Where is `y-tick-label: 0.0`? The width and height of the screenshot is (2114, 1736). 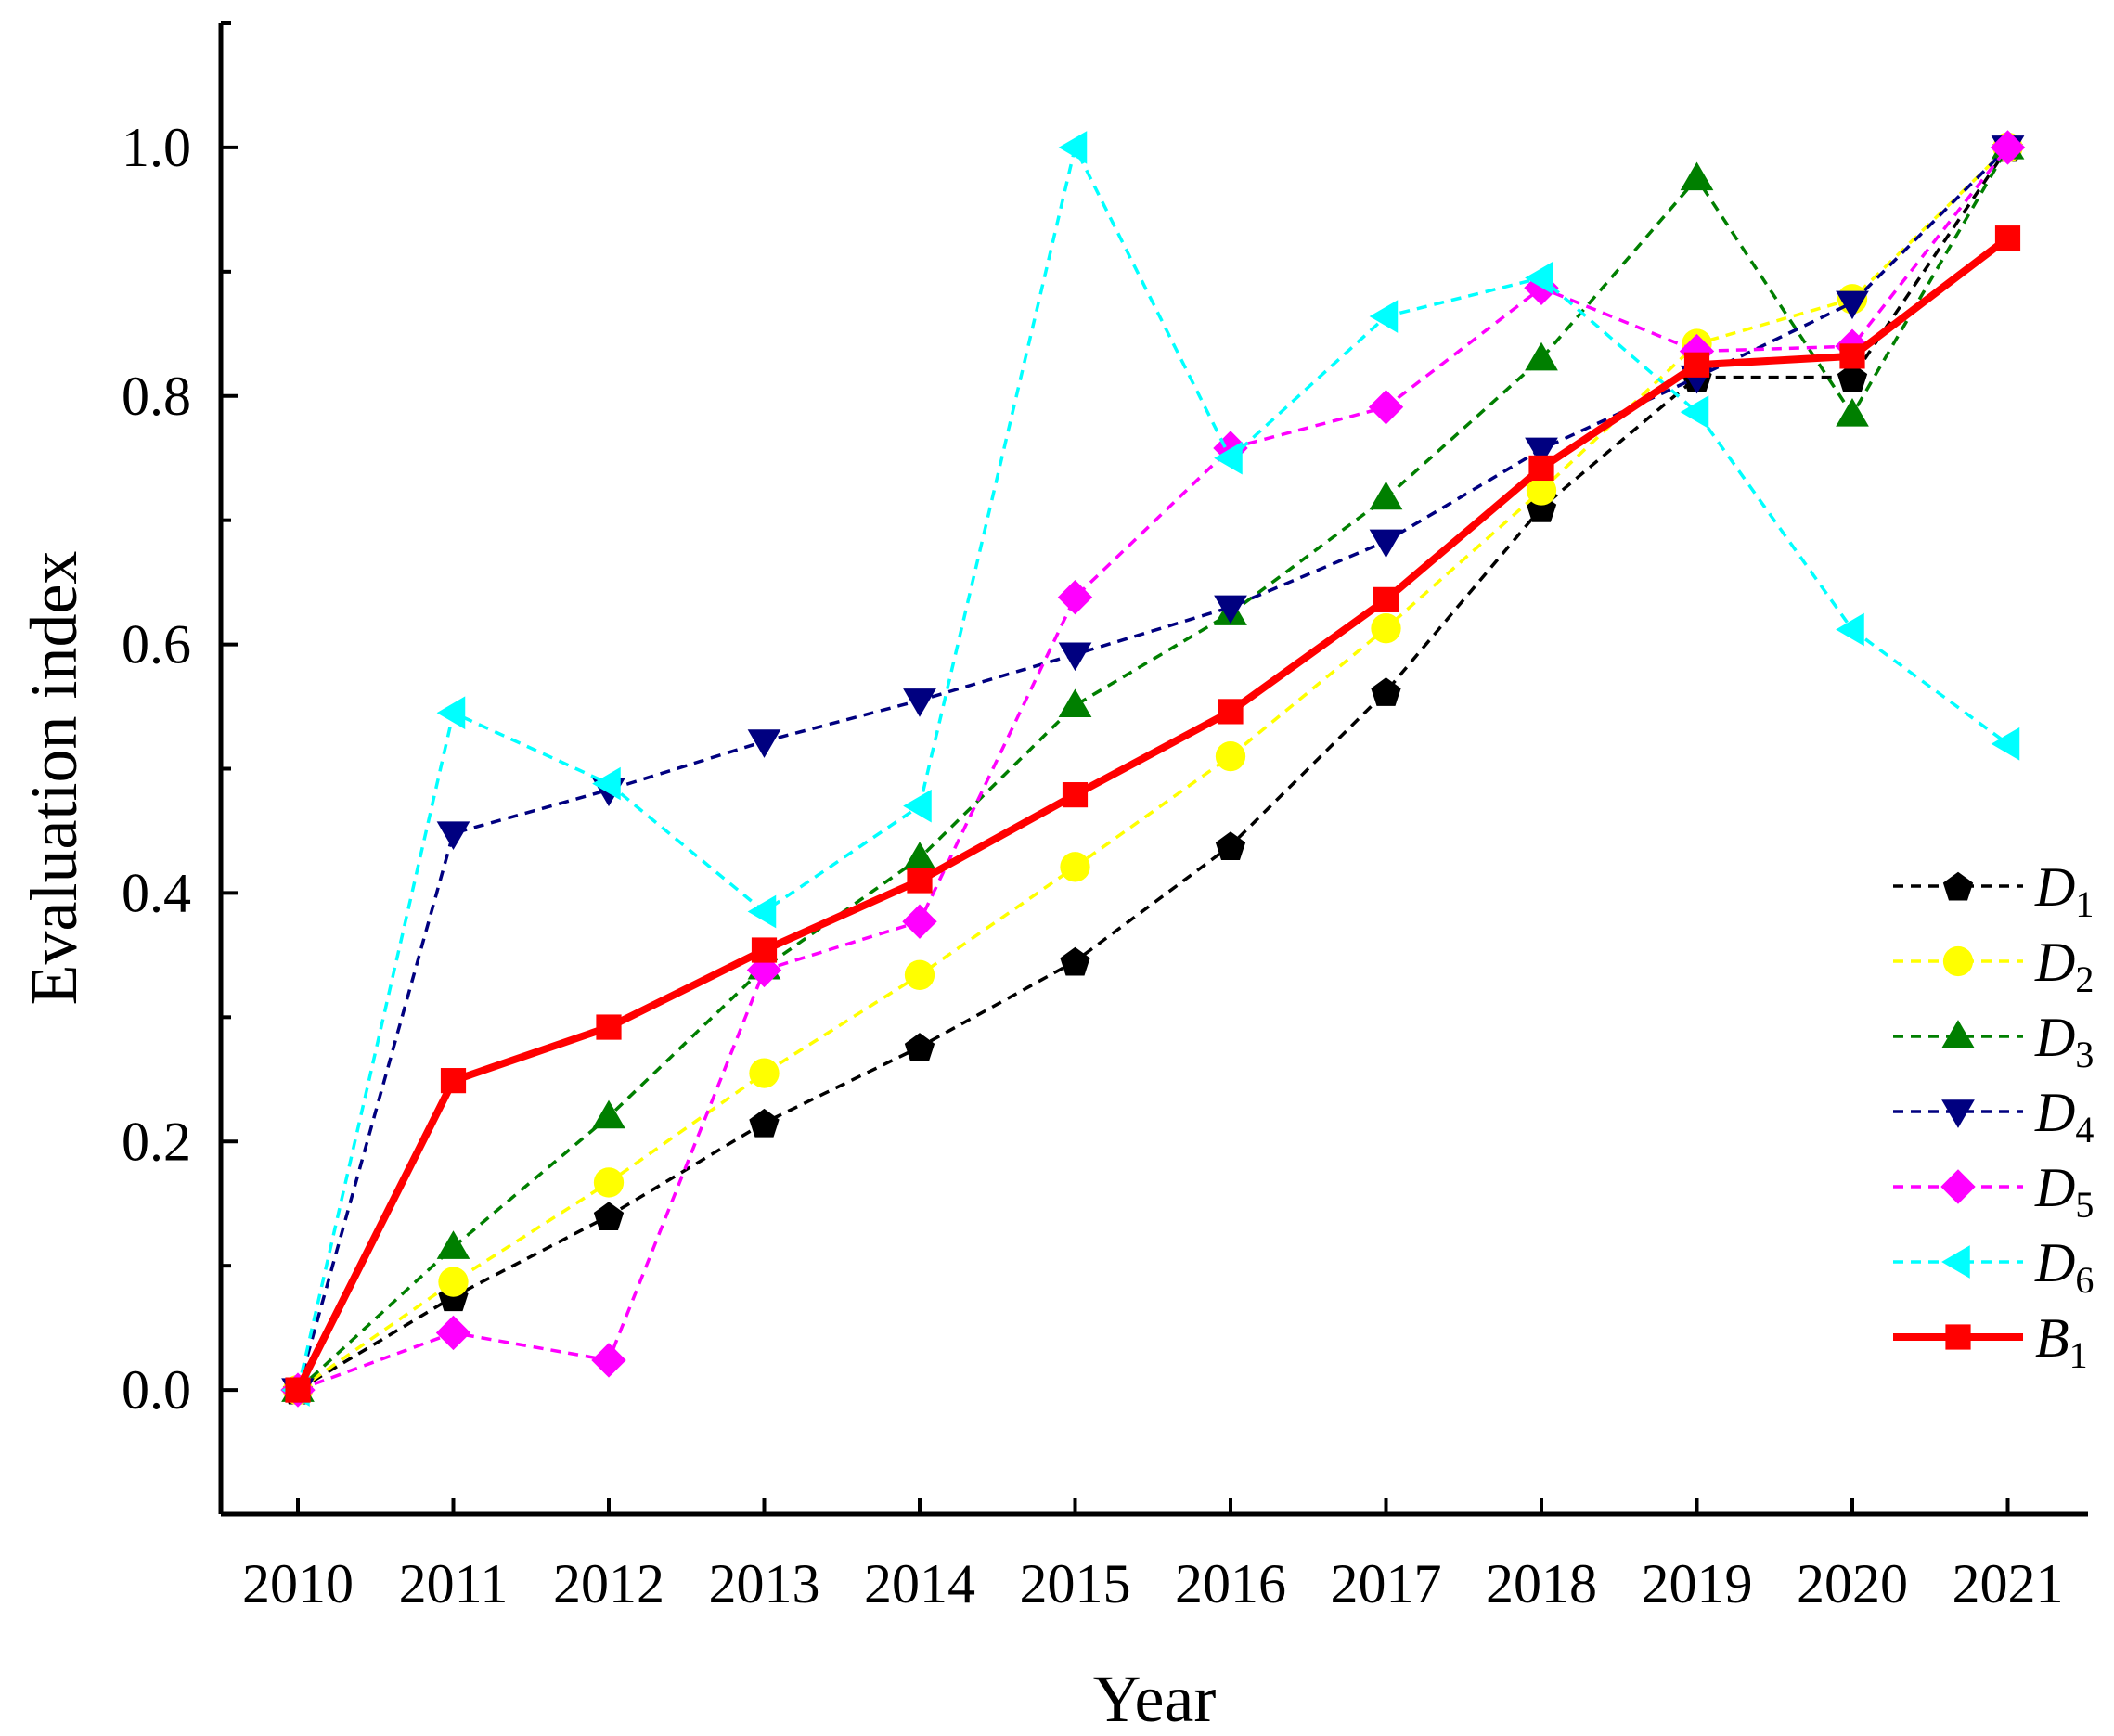 y-tick-label: 0.0 is located at coordinates (156, 1390).